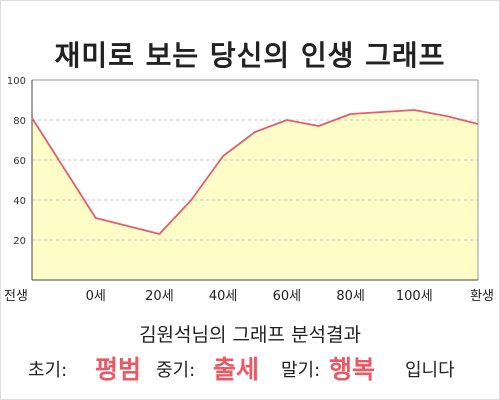  I want to click on analysis-subtitle: 김원석님의 그래프 분석결과, so click(250, 335).